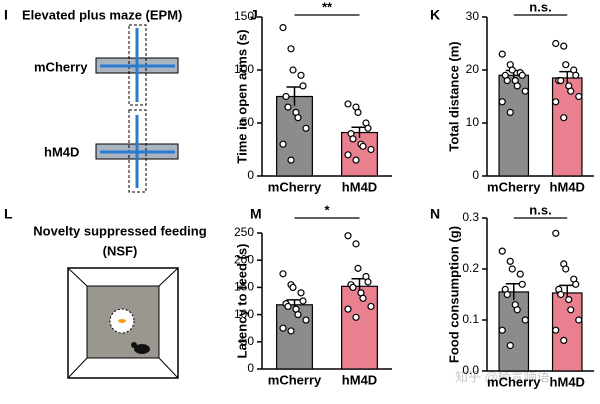  Describe the element at coordinates (473, 69) in the screenshot. I see `y-tick-label: 20` at that location.